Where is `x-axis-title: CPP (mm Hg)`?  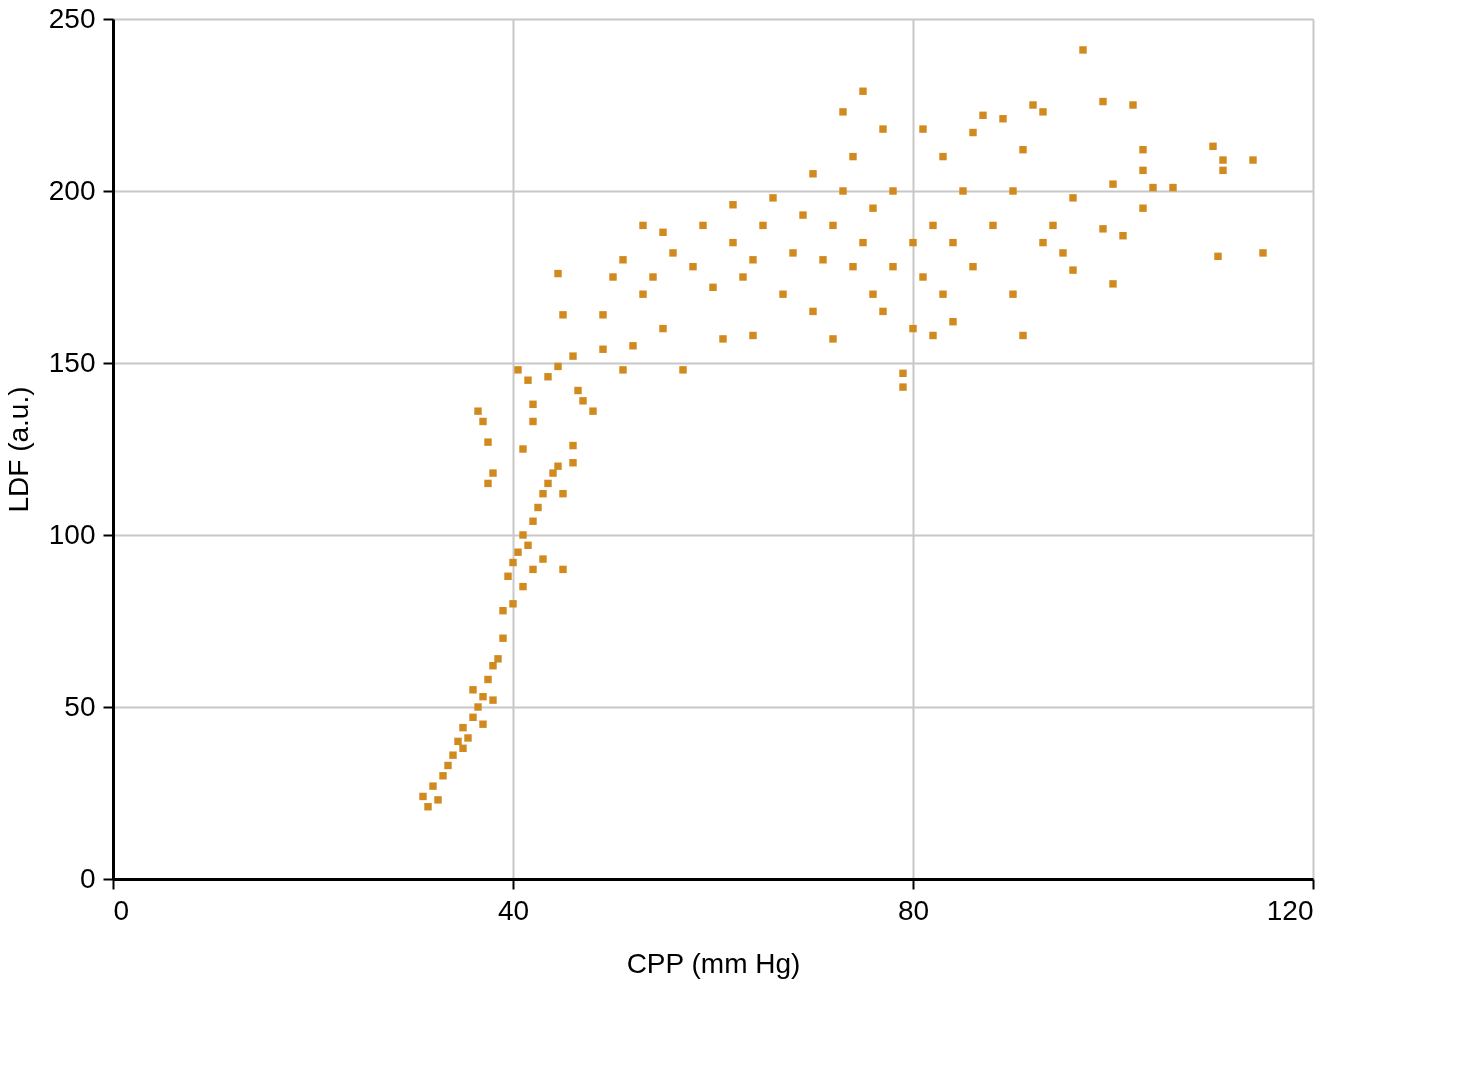 x-axis-title: CPP (mm Hg) is located at coordinates (713, 963).